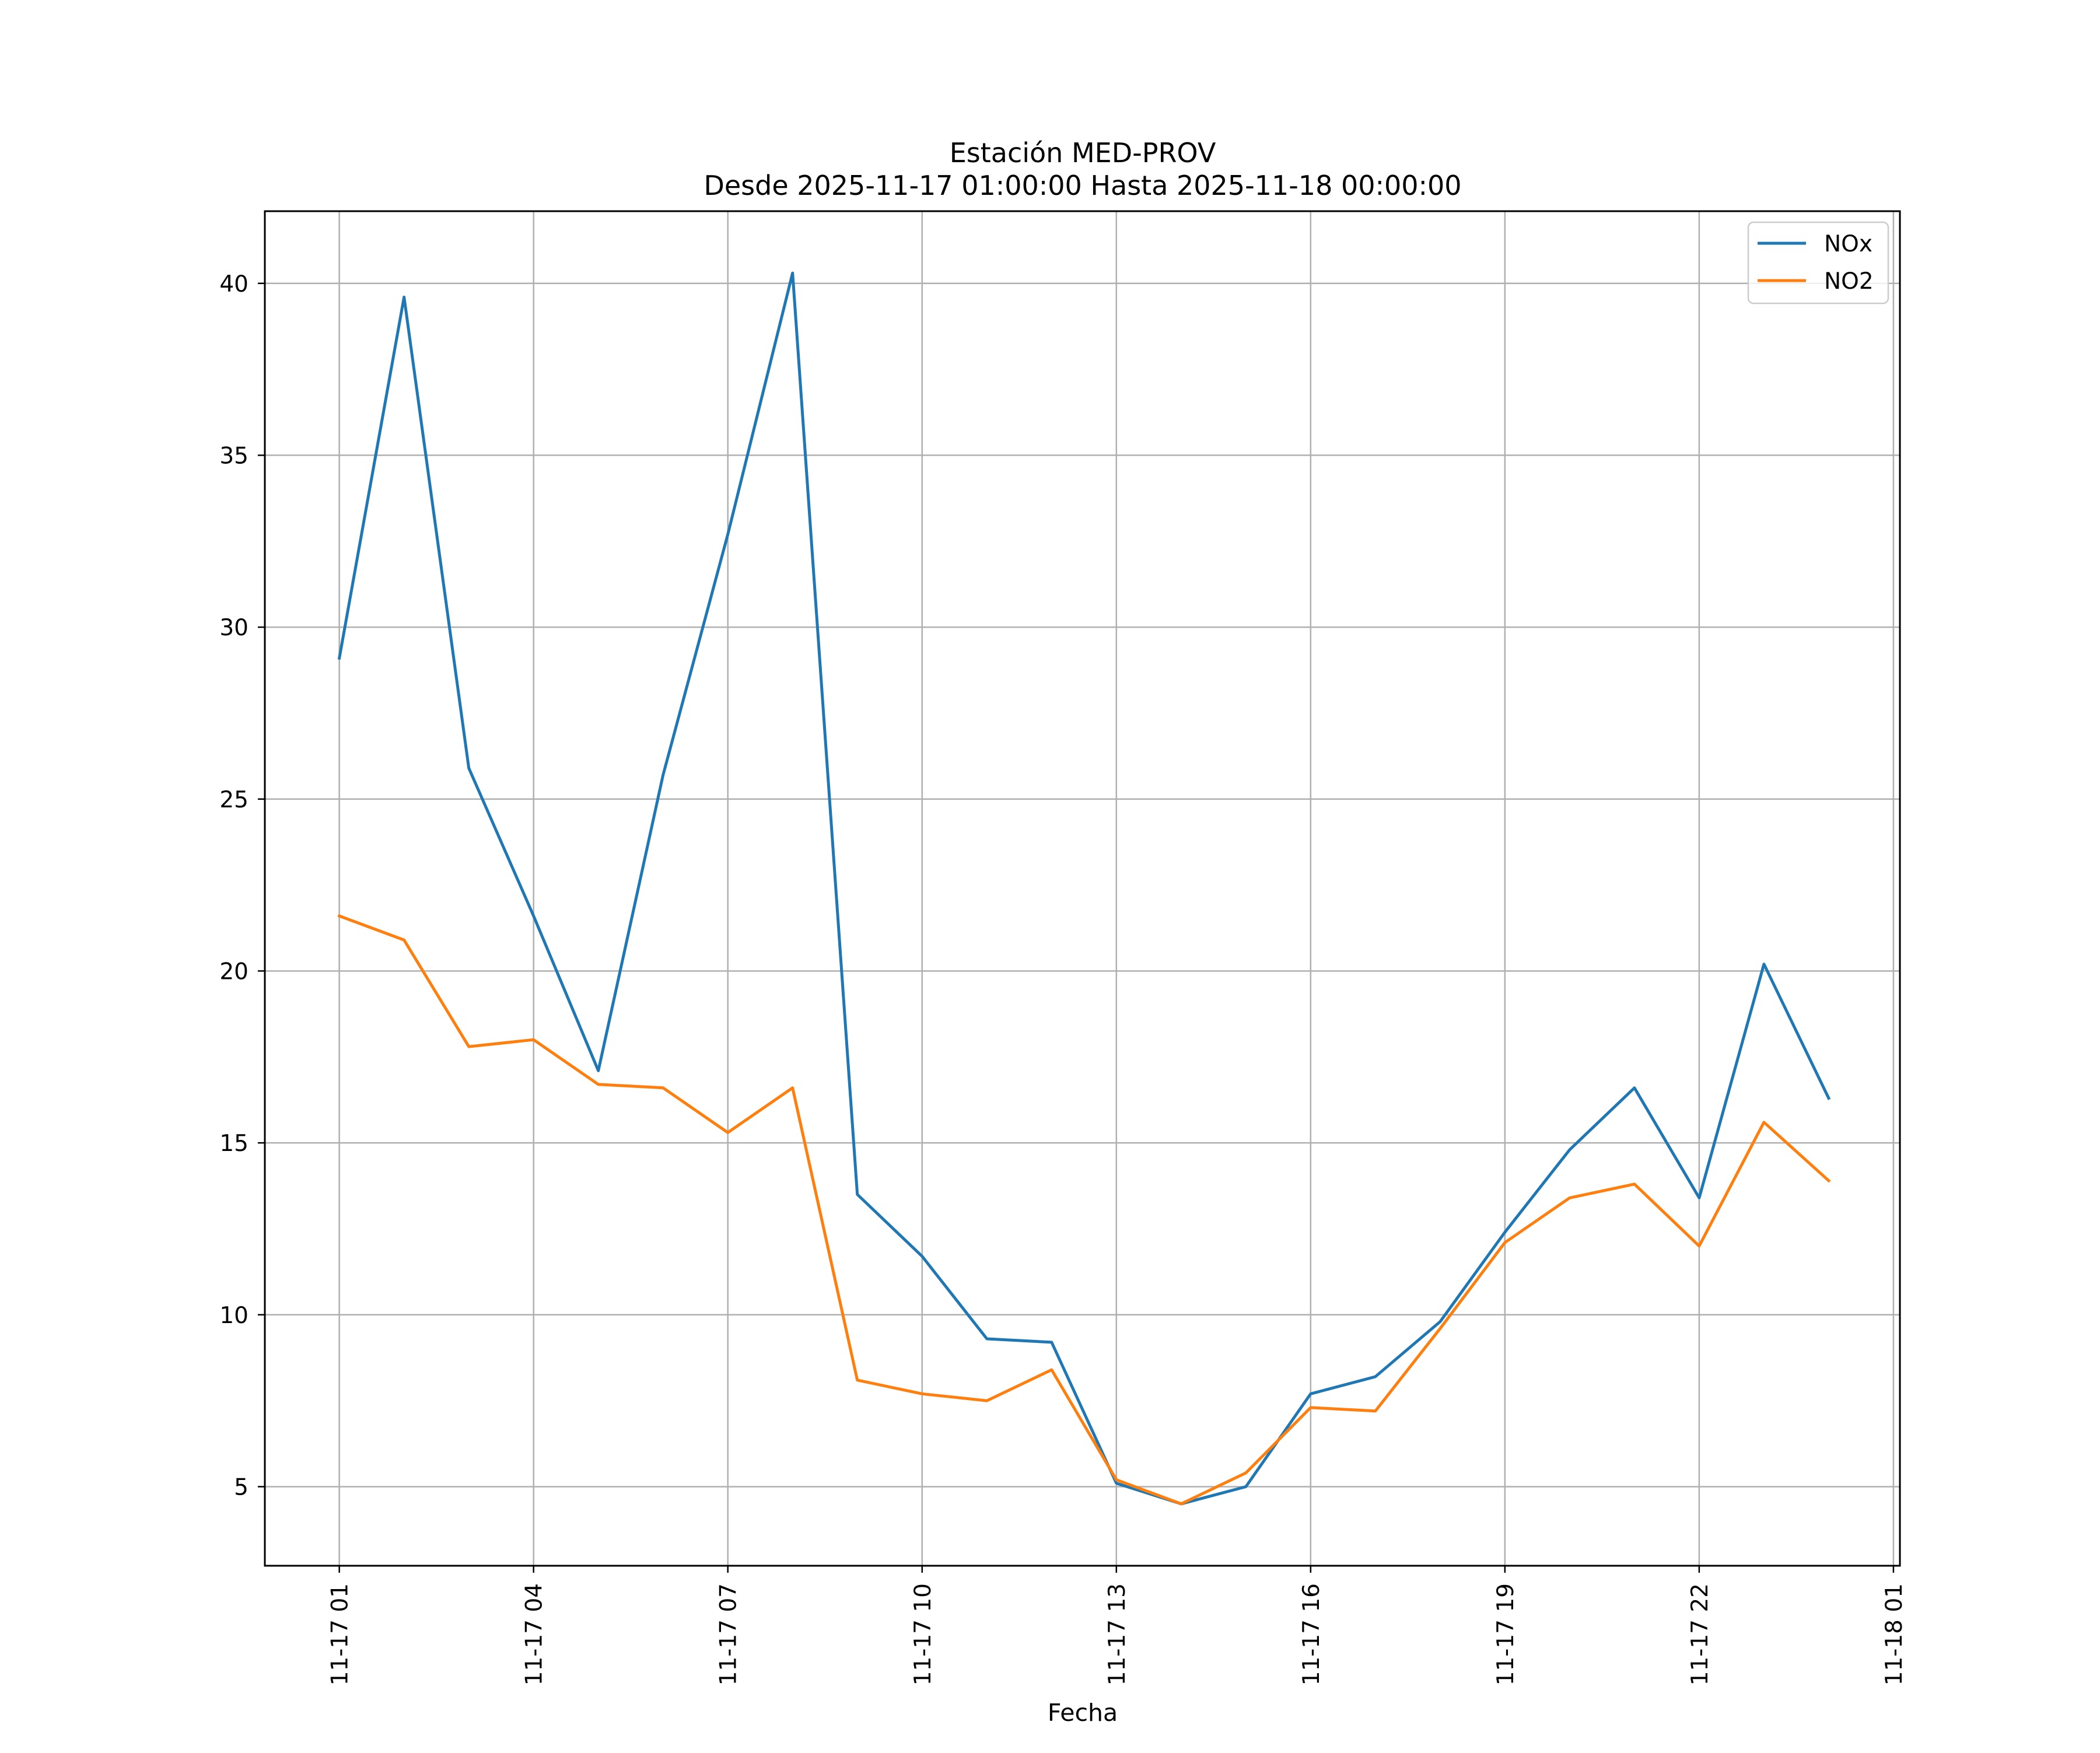 This screenshot has width=2100, height=1753. Describe the element at coordinates (234, 284) in the screenshot. I see `y-tick-label: 40` at that location.